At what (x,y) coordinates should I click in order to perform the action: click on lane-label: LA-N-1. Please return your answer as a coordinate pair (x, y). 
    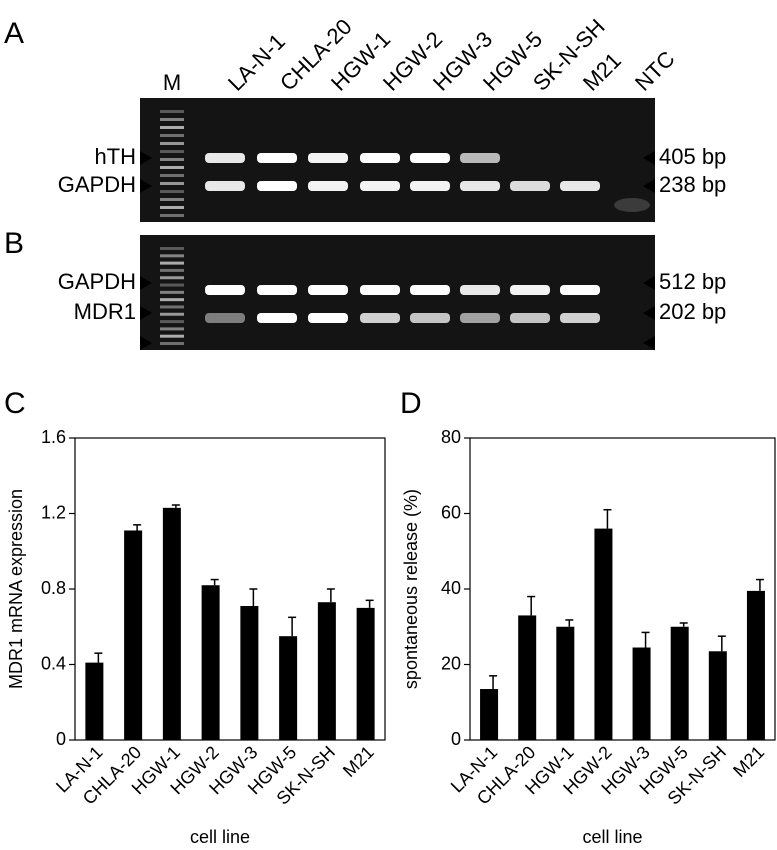
    Looking at the image, I should click on (256, 62).